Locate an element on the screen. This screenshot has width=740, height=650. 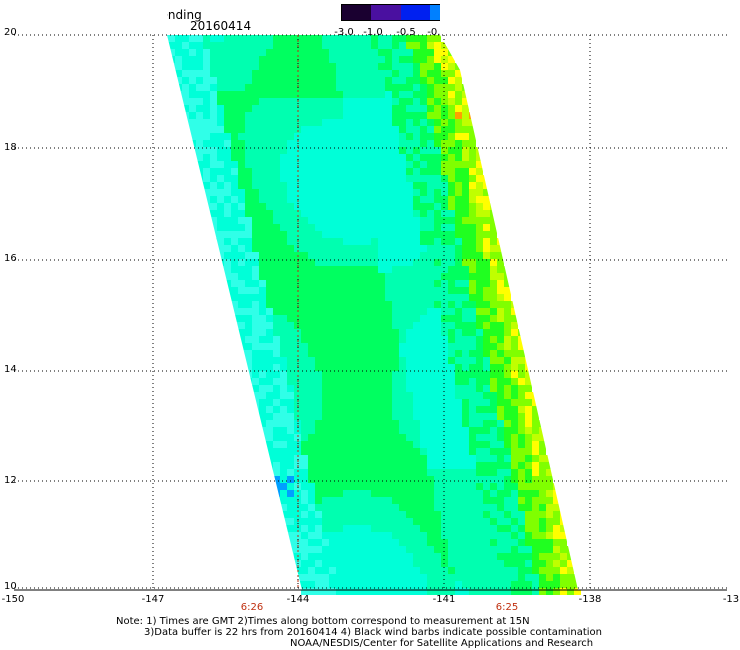
longitude-label-147: -147 is located at coordinates (153, 599).